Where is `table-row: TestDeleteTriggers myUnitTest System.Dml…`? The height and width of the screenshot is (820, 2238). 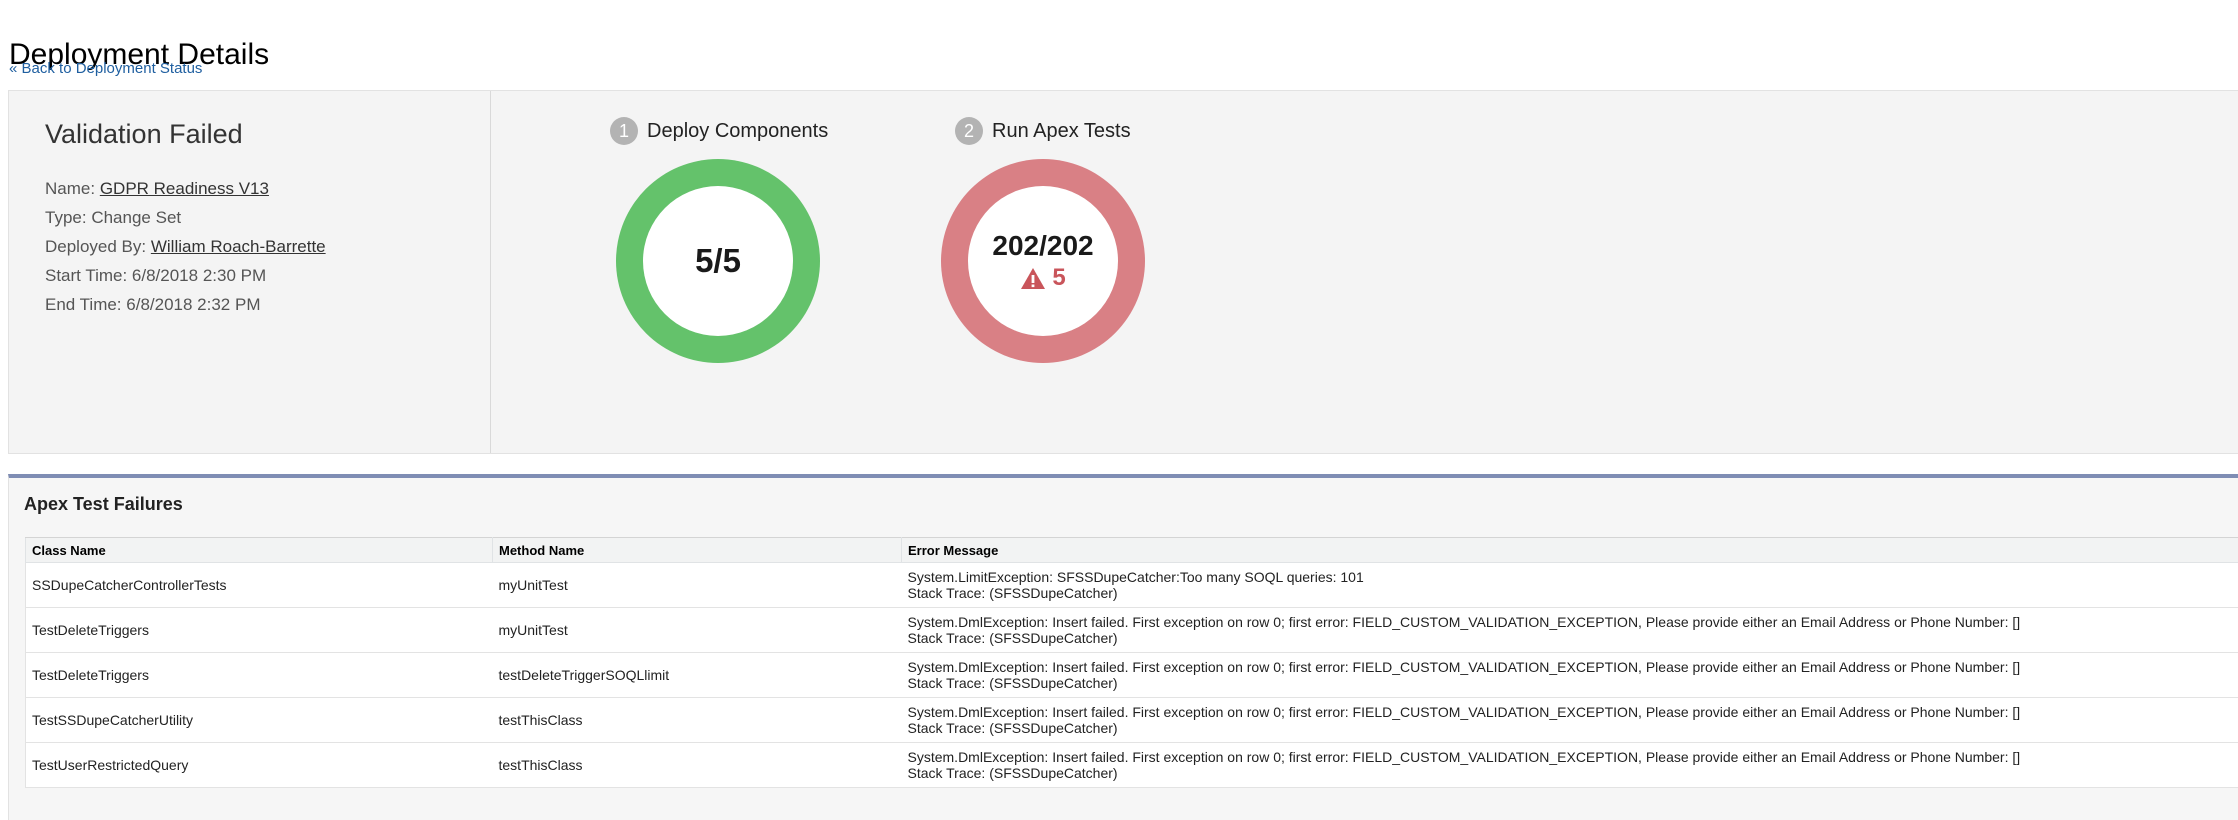
table-row: TestDeleteTriggers myUnitTest System.Dml… is located at coordinates (1131, 630).